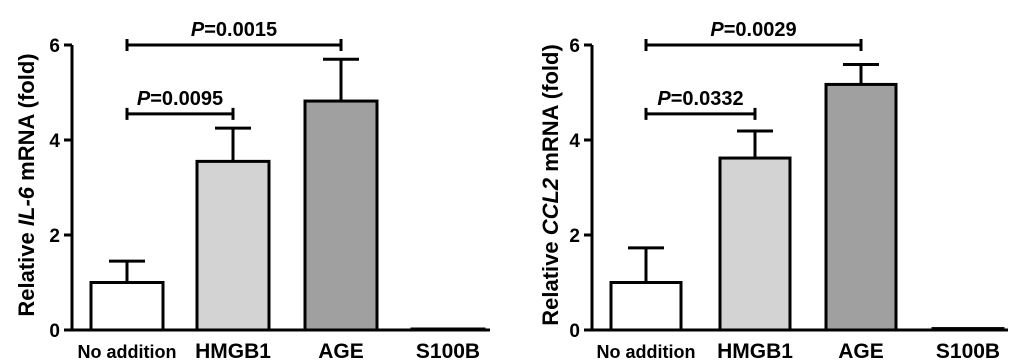 The width and height of the screenshot is (1011, 363). Describe the element at coordinates (707, 99) in the screenshot. I see `p-value: =0.0332` at that location.